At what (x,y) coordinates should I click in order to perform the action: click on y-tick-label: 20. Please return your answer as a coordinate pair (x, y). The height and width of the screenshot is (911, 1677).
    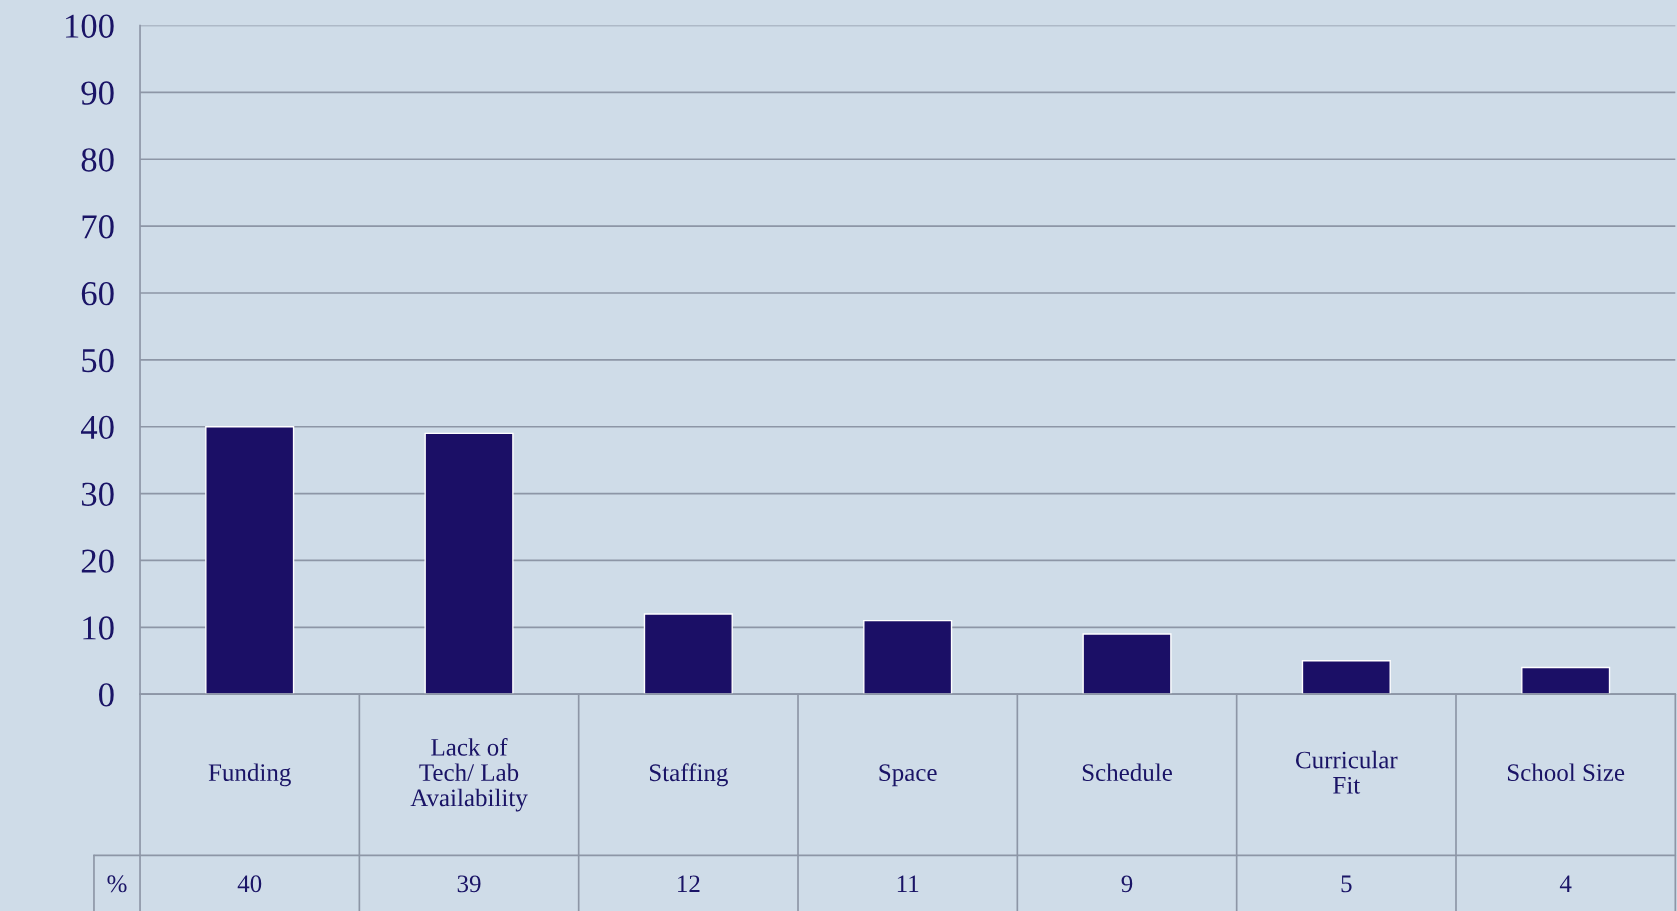
    Looking at the image, I should click on (97, 561).